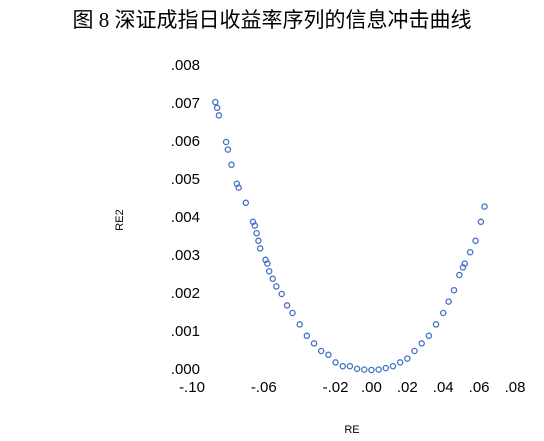 Image resolution: width=544 pixels, height=441 pixels. What do you see at coordinates (515, 387) in the screenshot?
I see `x-tick-label: .08` at bounding box center [515, 387].